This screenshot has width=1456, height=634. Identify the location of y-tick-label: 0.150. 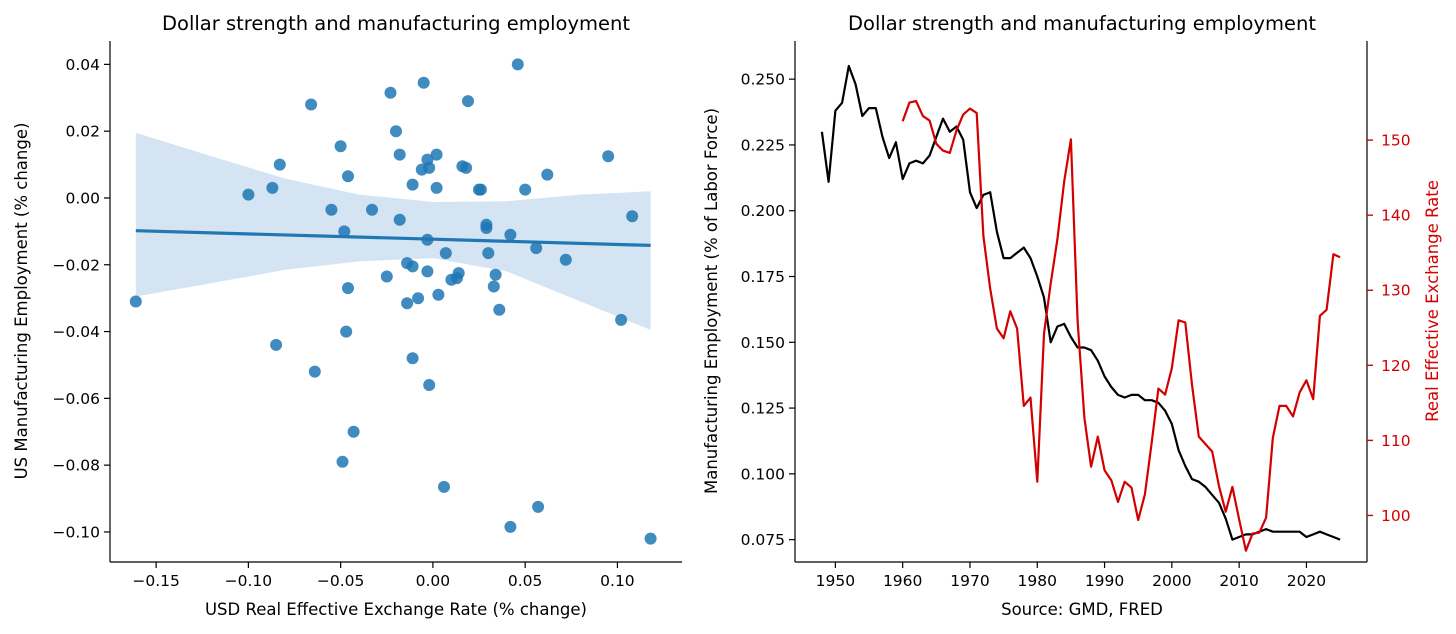
(763, 343).